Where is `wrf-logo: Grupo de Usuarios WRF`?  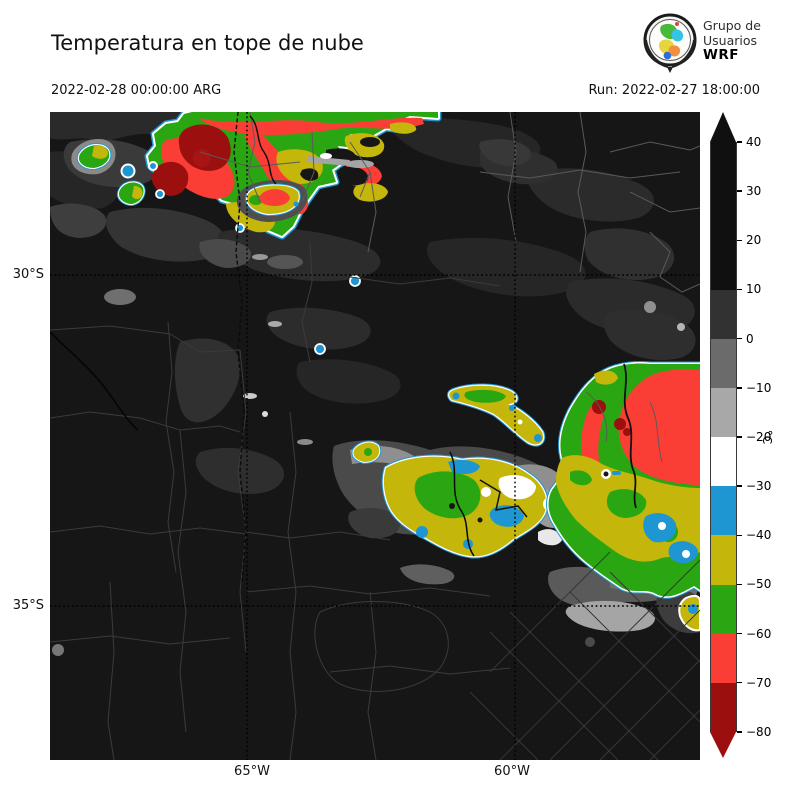
wrf-logo: Grupo de Usuarios WRF is located at coordinates (716, 42).